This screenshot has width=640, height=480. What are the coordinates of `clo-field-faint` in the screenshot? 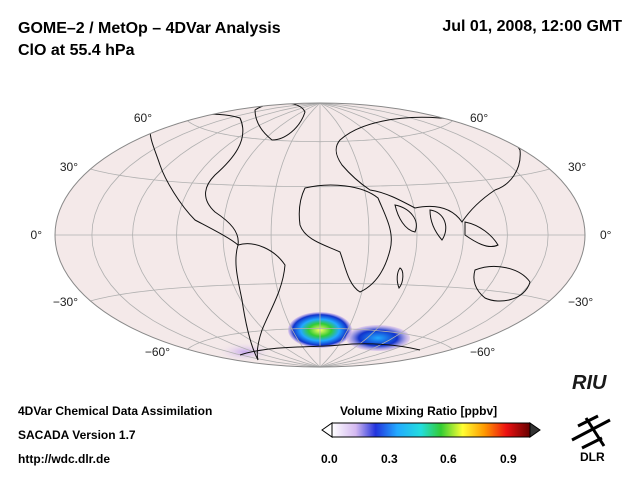 It's located at (245, 352).